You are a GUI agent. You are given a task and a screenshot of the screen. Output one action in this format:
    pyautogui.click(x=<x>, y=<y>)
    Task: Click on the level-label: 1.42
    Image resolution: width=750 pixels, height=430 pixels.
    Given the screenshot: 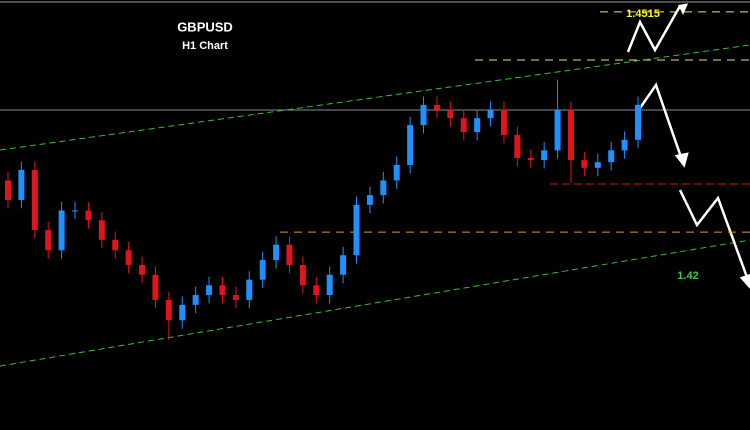 What is the action you would take?
    pyautogui.click(x=687, y=276)
    